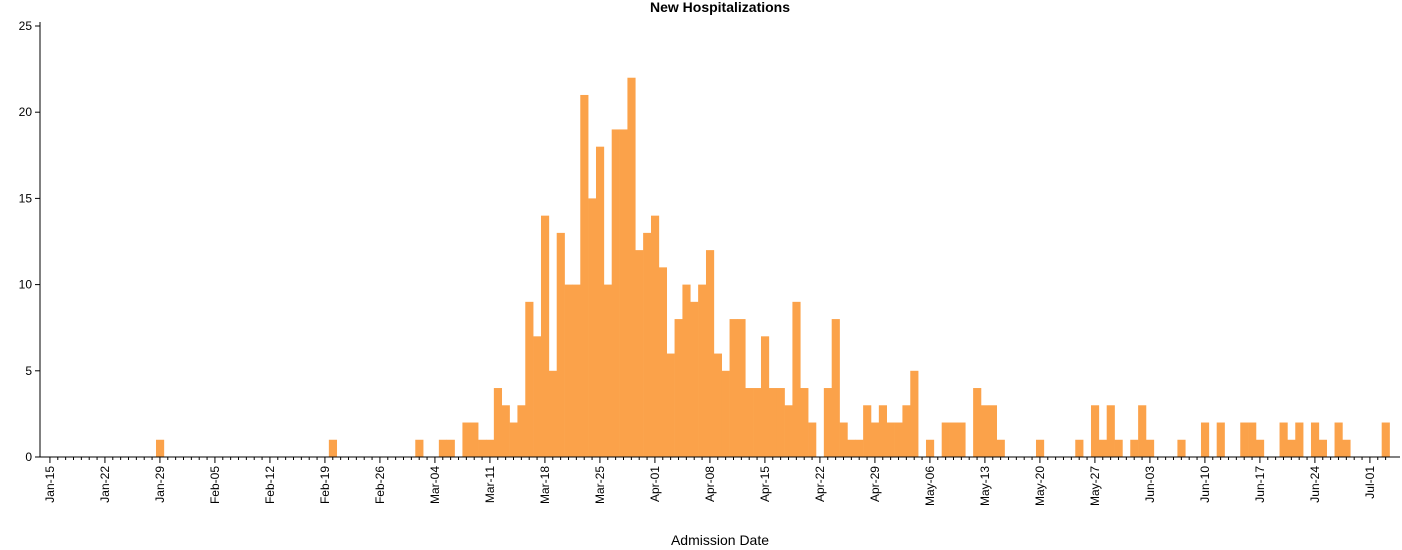 The height and width of the screenshot is (550, 1402). I want to click on y-tick-label: 10, so click(26, 285).